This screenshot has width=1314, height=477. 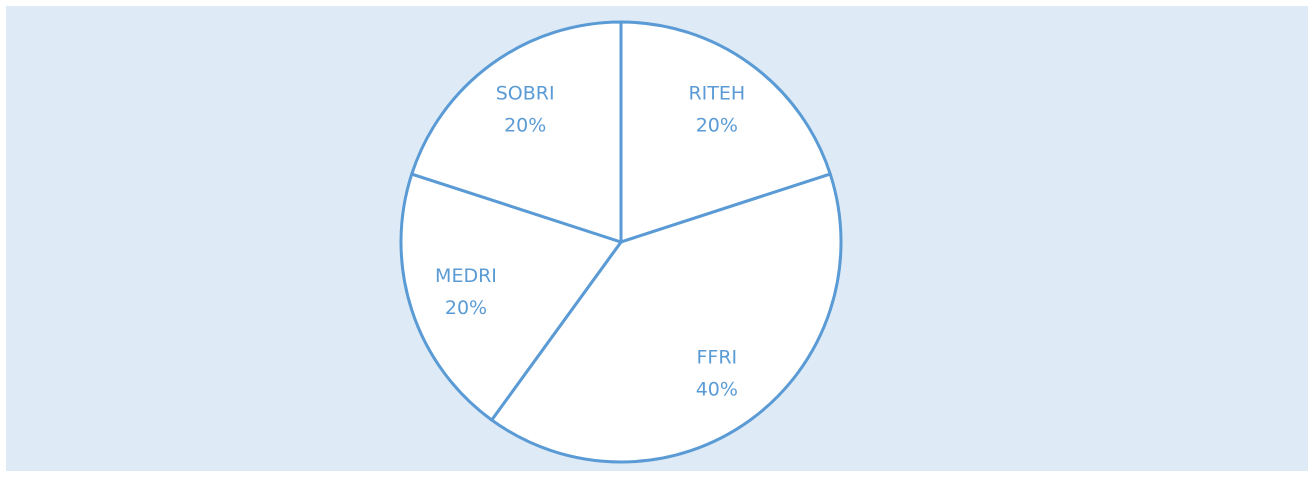 What do you see at coordinates (716, 94) in the screenshot?
I see `slice-label: RITEH` at bounding box center [716, 94].